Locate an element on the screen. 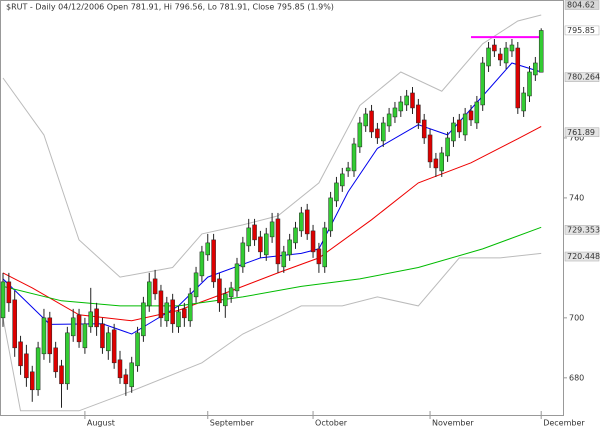  y-tick-label: 700 is located at coordinates (576, 317).